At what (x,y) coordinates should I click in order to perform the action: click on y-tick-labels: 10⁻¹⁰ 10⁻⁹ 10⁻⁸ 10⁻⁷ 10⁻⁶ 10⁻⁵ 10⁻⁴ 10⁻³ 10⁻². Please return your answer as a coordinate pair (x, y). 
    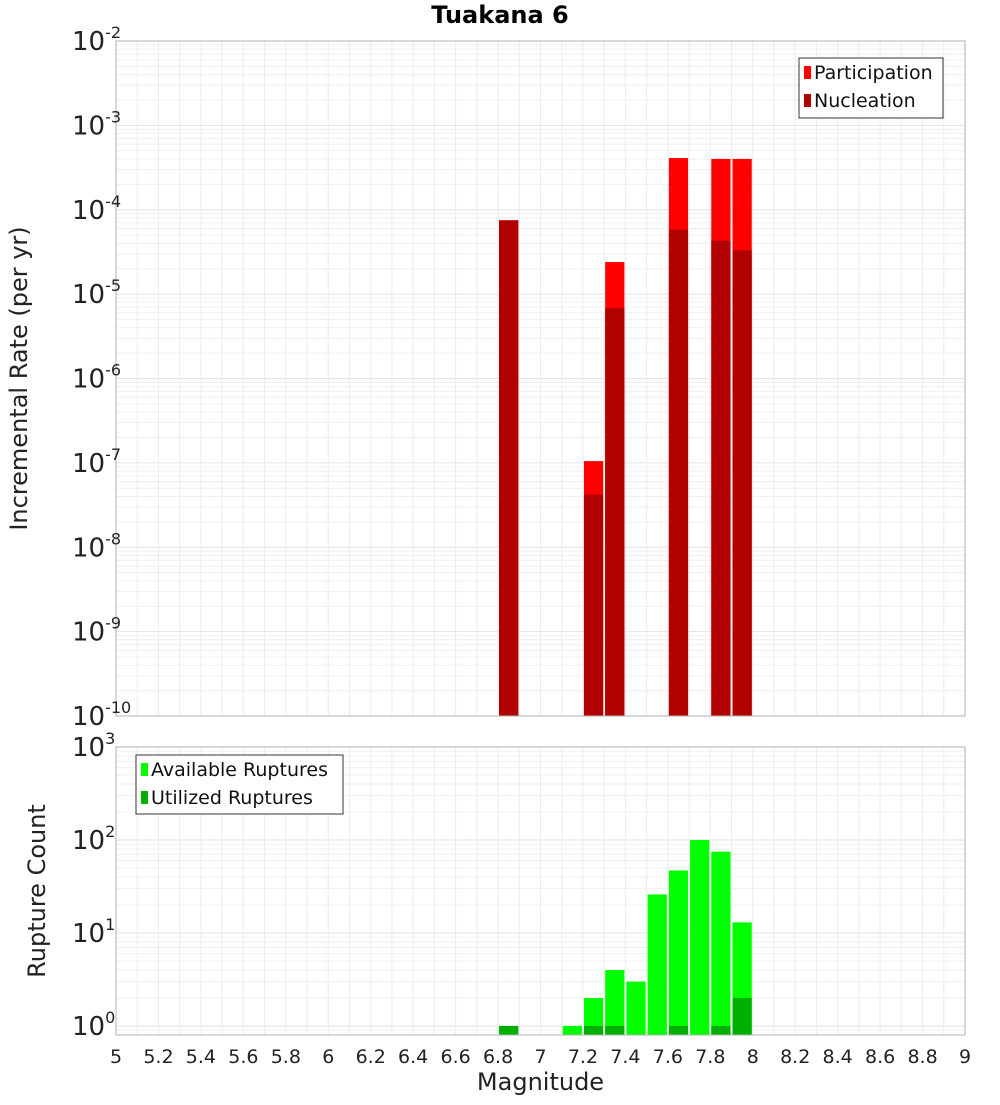
    Looking at the image, I should click on (101, 377).